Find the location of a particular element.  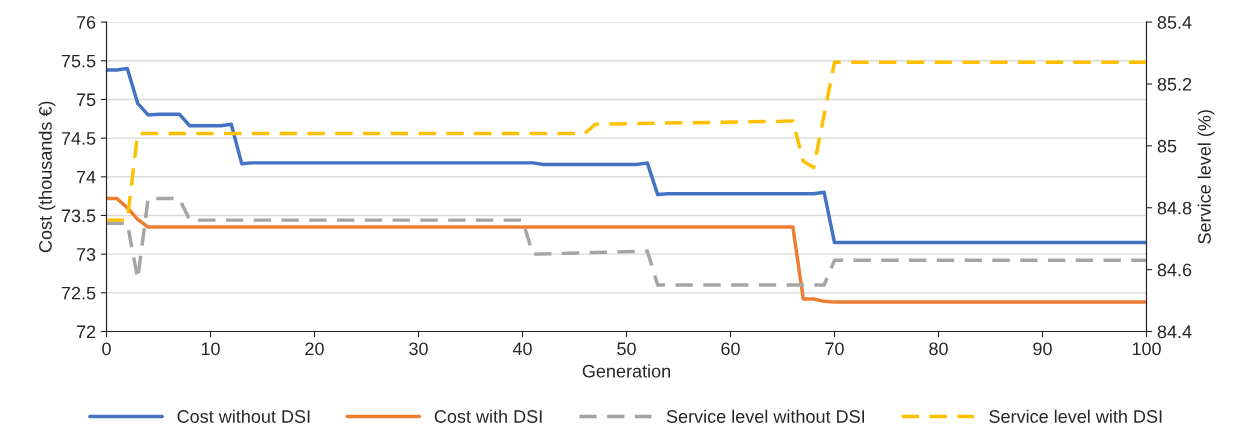

x-tick-label: 10 is located at coordinates (210, 349).